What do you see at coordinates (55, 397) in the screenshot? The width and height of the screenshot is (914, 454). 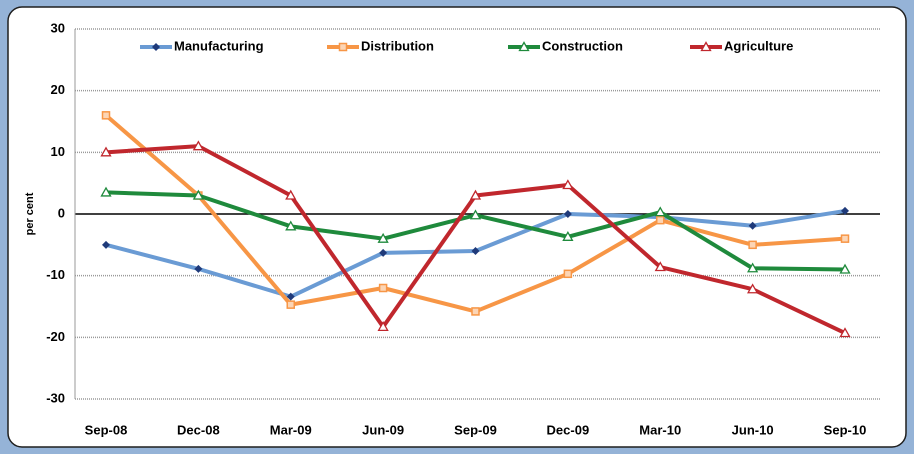 I see `y-tick-label: -30` at bounding box center [55, 397].